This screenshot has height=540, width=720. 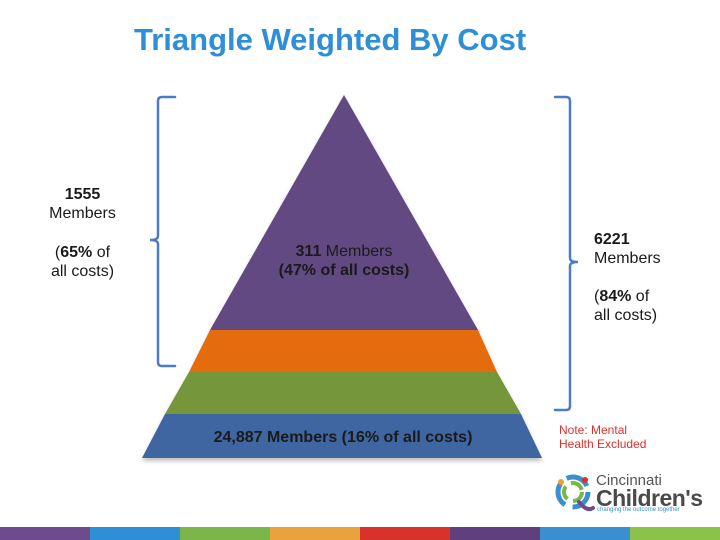 I want to click on pyramid-tier-green, so click(x=343, y=393).